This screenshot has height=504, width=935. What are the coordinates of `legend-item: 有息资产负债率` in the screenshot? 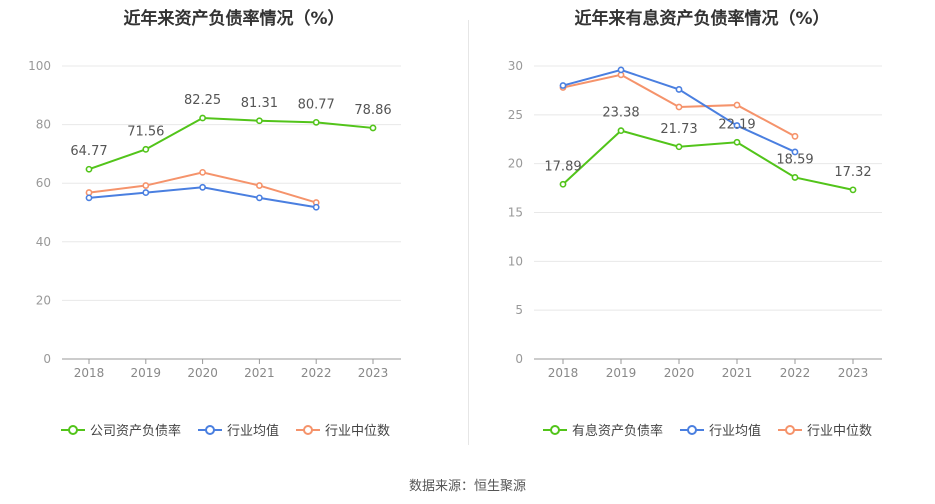 It's located at (602, 429).